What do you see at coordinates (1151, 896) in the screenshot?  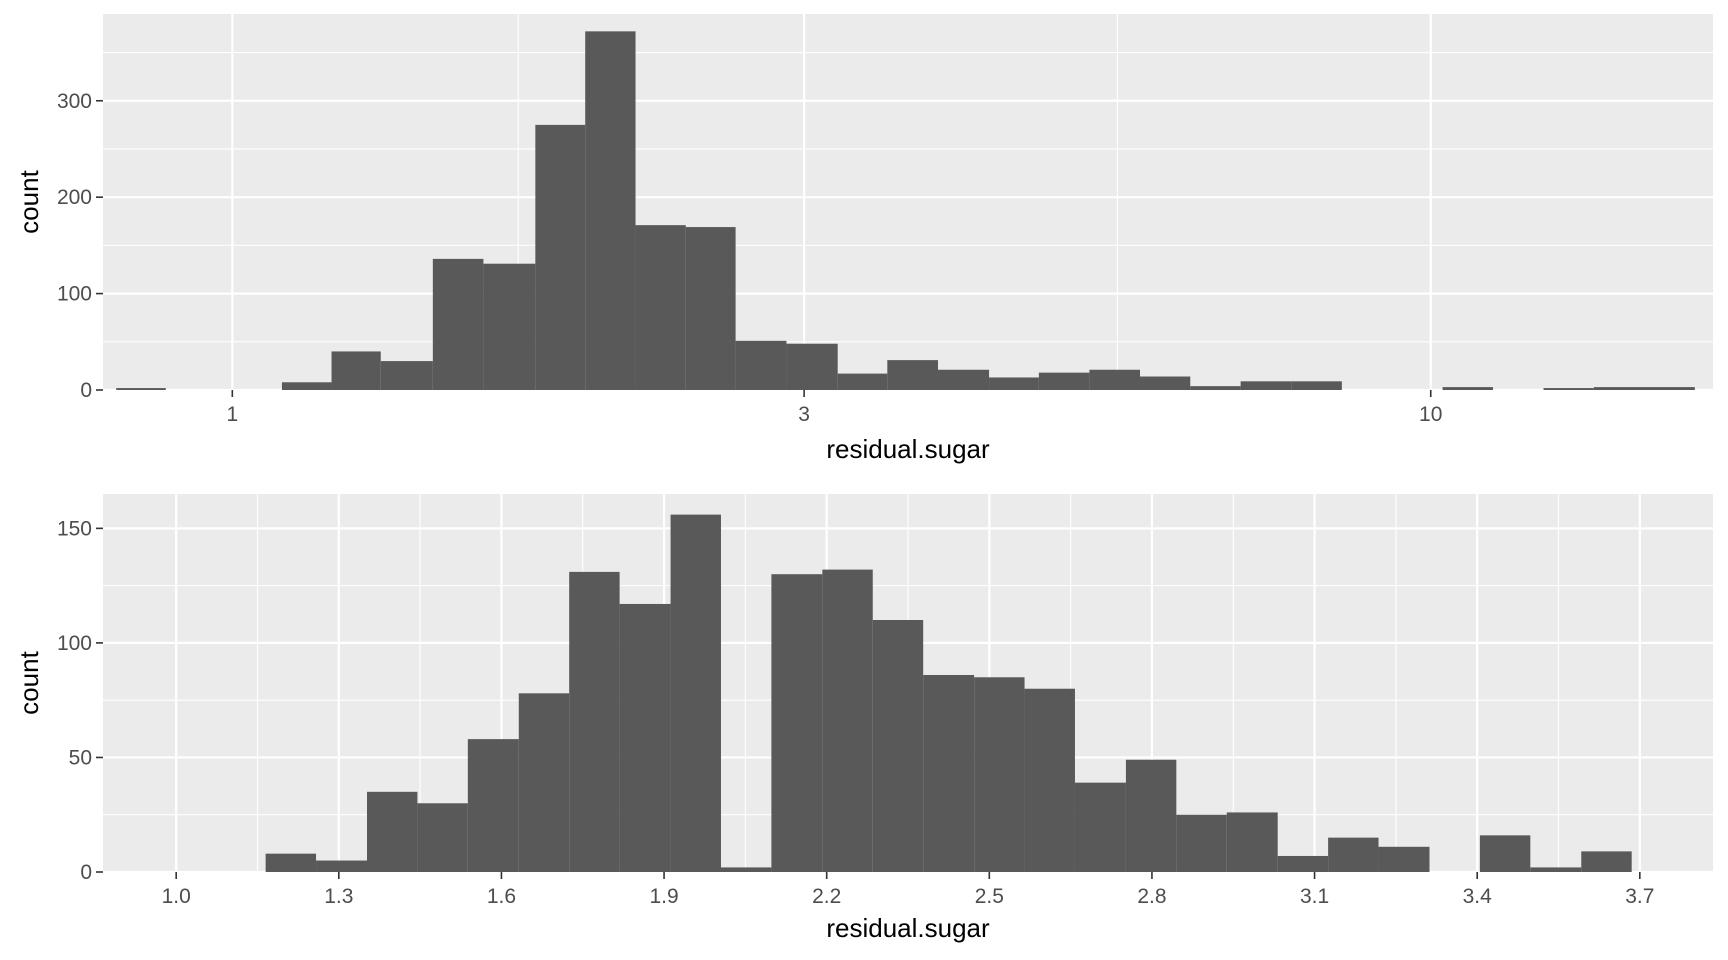 I see `x-tick-label: 2.8` at bounding box center [1151, 896].